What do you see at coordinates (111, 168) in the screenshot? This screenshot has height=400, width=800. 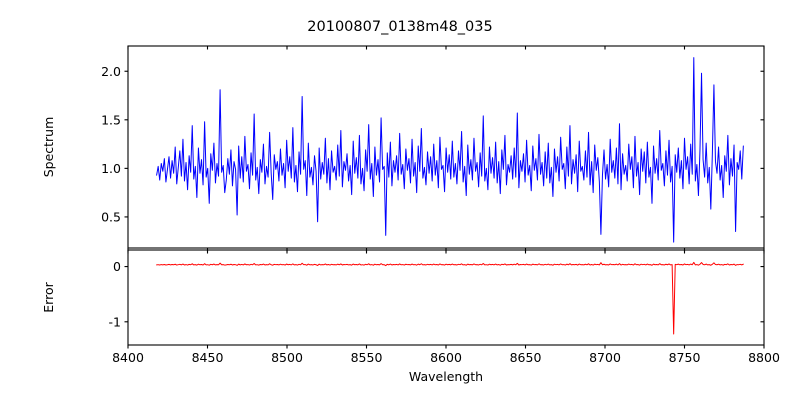 I see `y-tick-label: 1.0` at bounding box center [111, 168].